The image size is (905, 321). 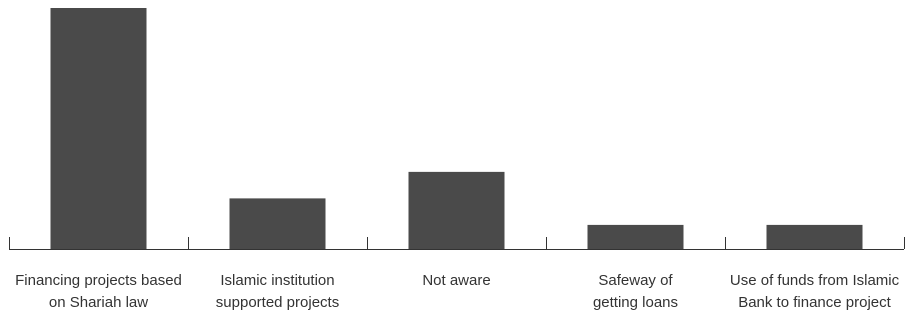 I want to click on category-label-1: Financing projects based on Shariah law, so click(x=98, y=291).